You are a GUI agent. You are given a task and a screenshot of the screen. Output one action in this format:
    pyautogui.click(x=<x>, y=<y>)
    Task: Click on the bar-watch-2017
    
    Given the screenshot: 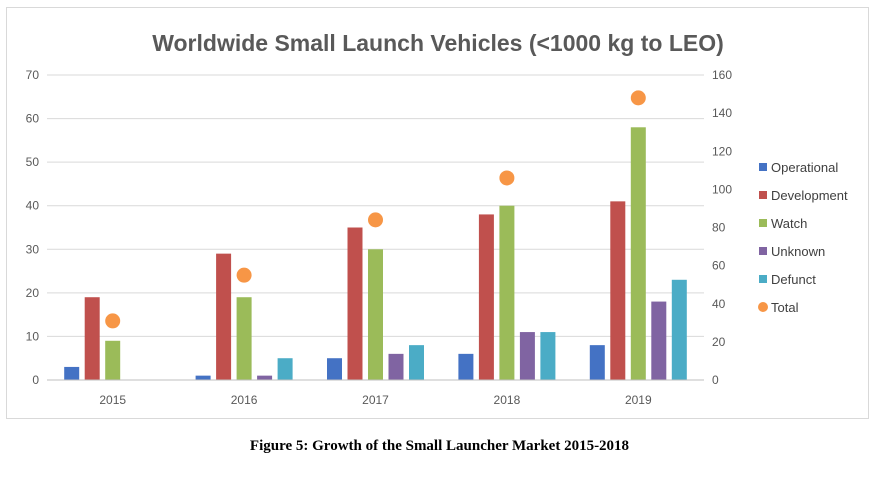 What is the action you would take?
    pyautogui.click(x=375, y=314)
    